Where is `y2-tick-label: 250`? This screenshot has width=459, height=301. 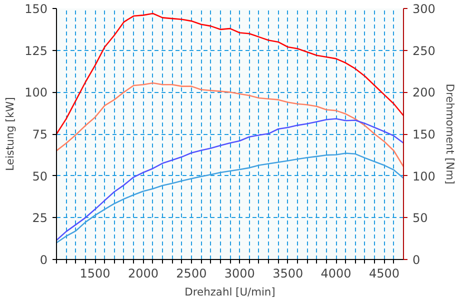 y2-tick-label: 250 is located at coordinates (424, 51).